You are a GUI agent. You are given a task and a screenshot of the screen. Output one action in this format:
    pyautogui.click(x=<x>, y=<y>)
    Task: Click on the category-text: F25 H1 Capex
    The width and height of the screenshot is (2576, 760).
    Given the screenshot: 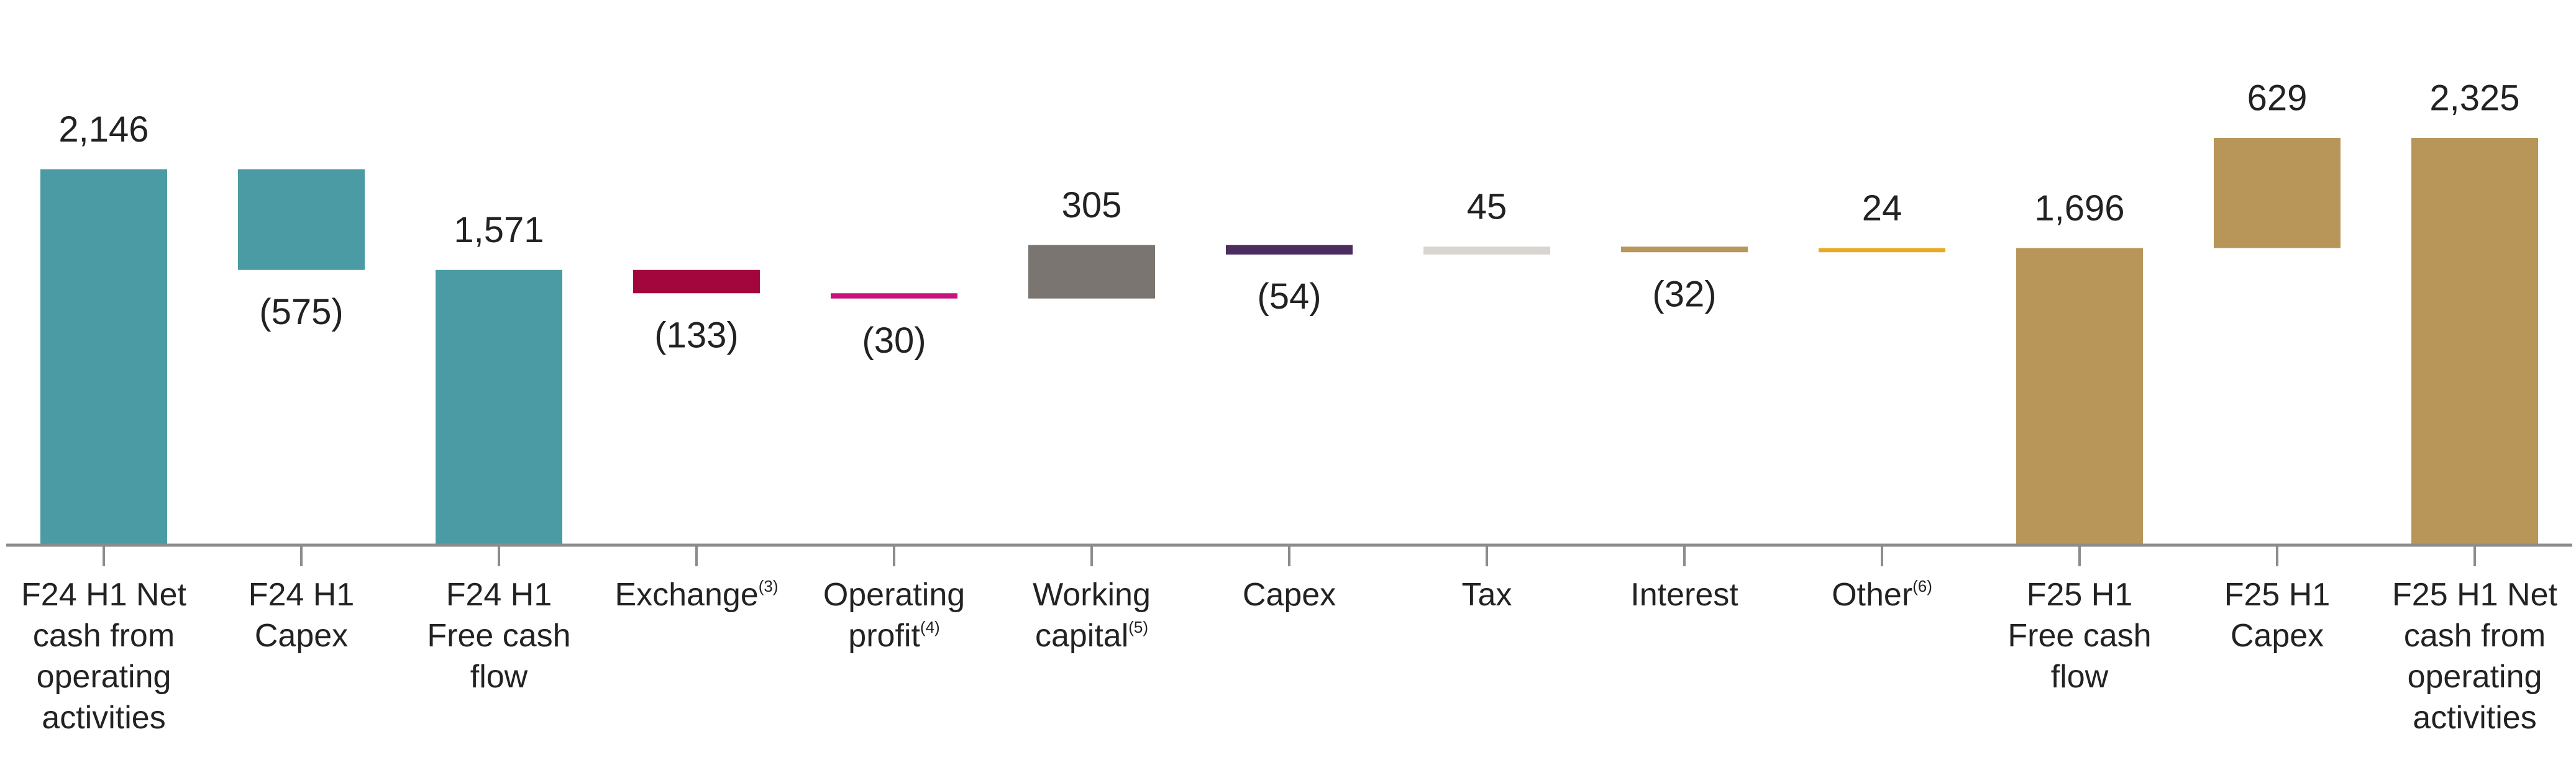 What is the action you would take?
    pyautogui.click(x=2277, y=615)
    